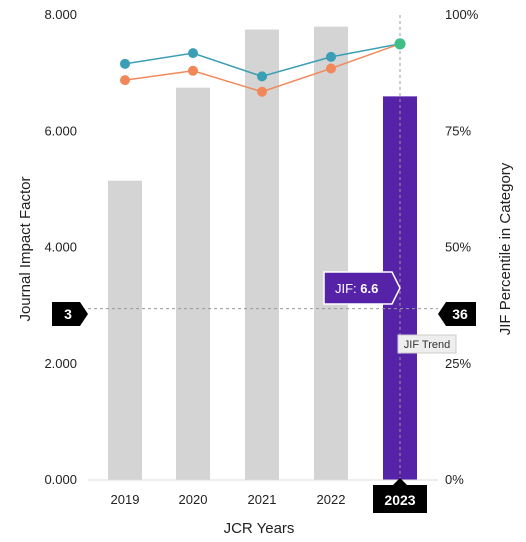  Describe the element at coordinates (193, 70) in the screenshot. I see `percentile-point-2-2020` at that location.